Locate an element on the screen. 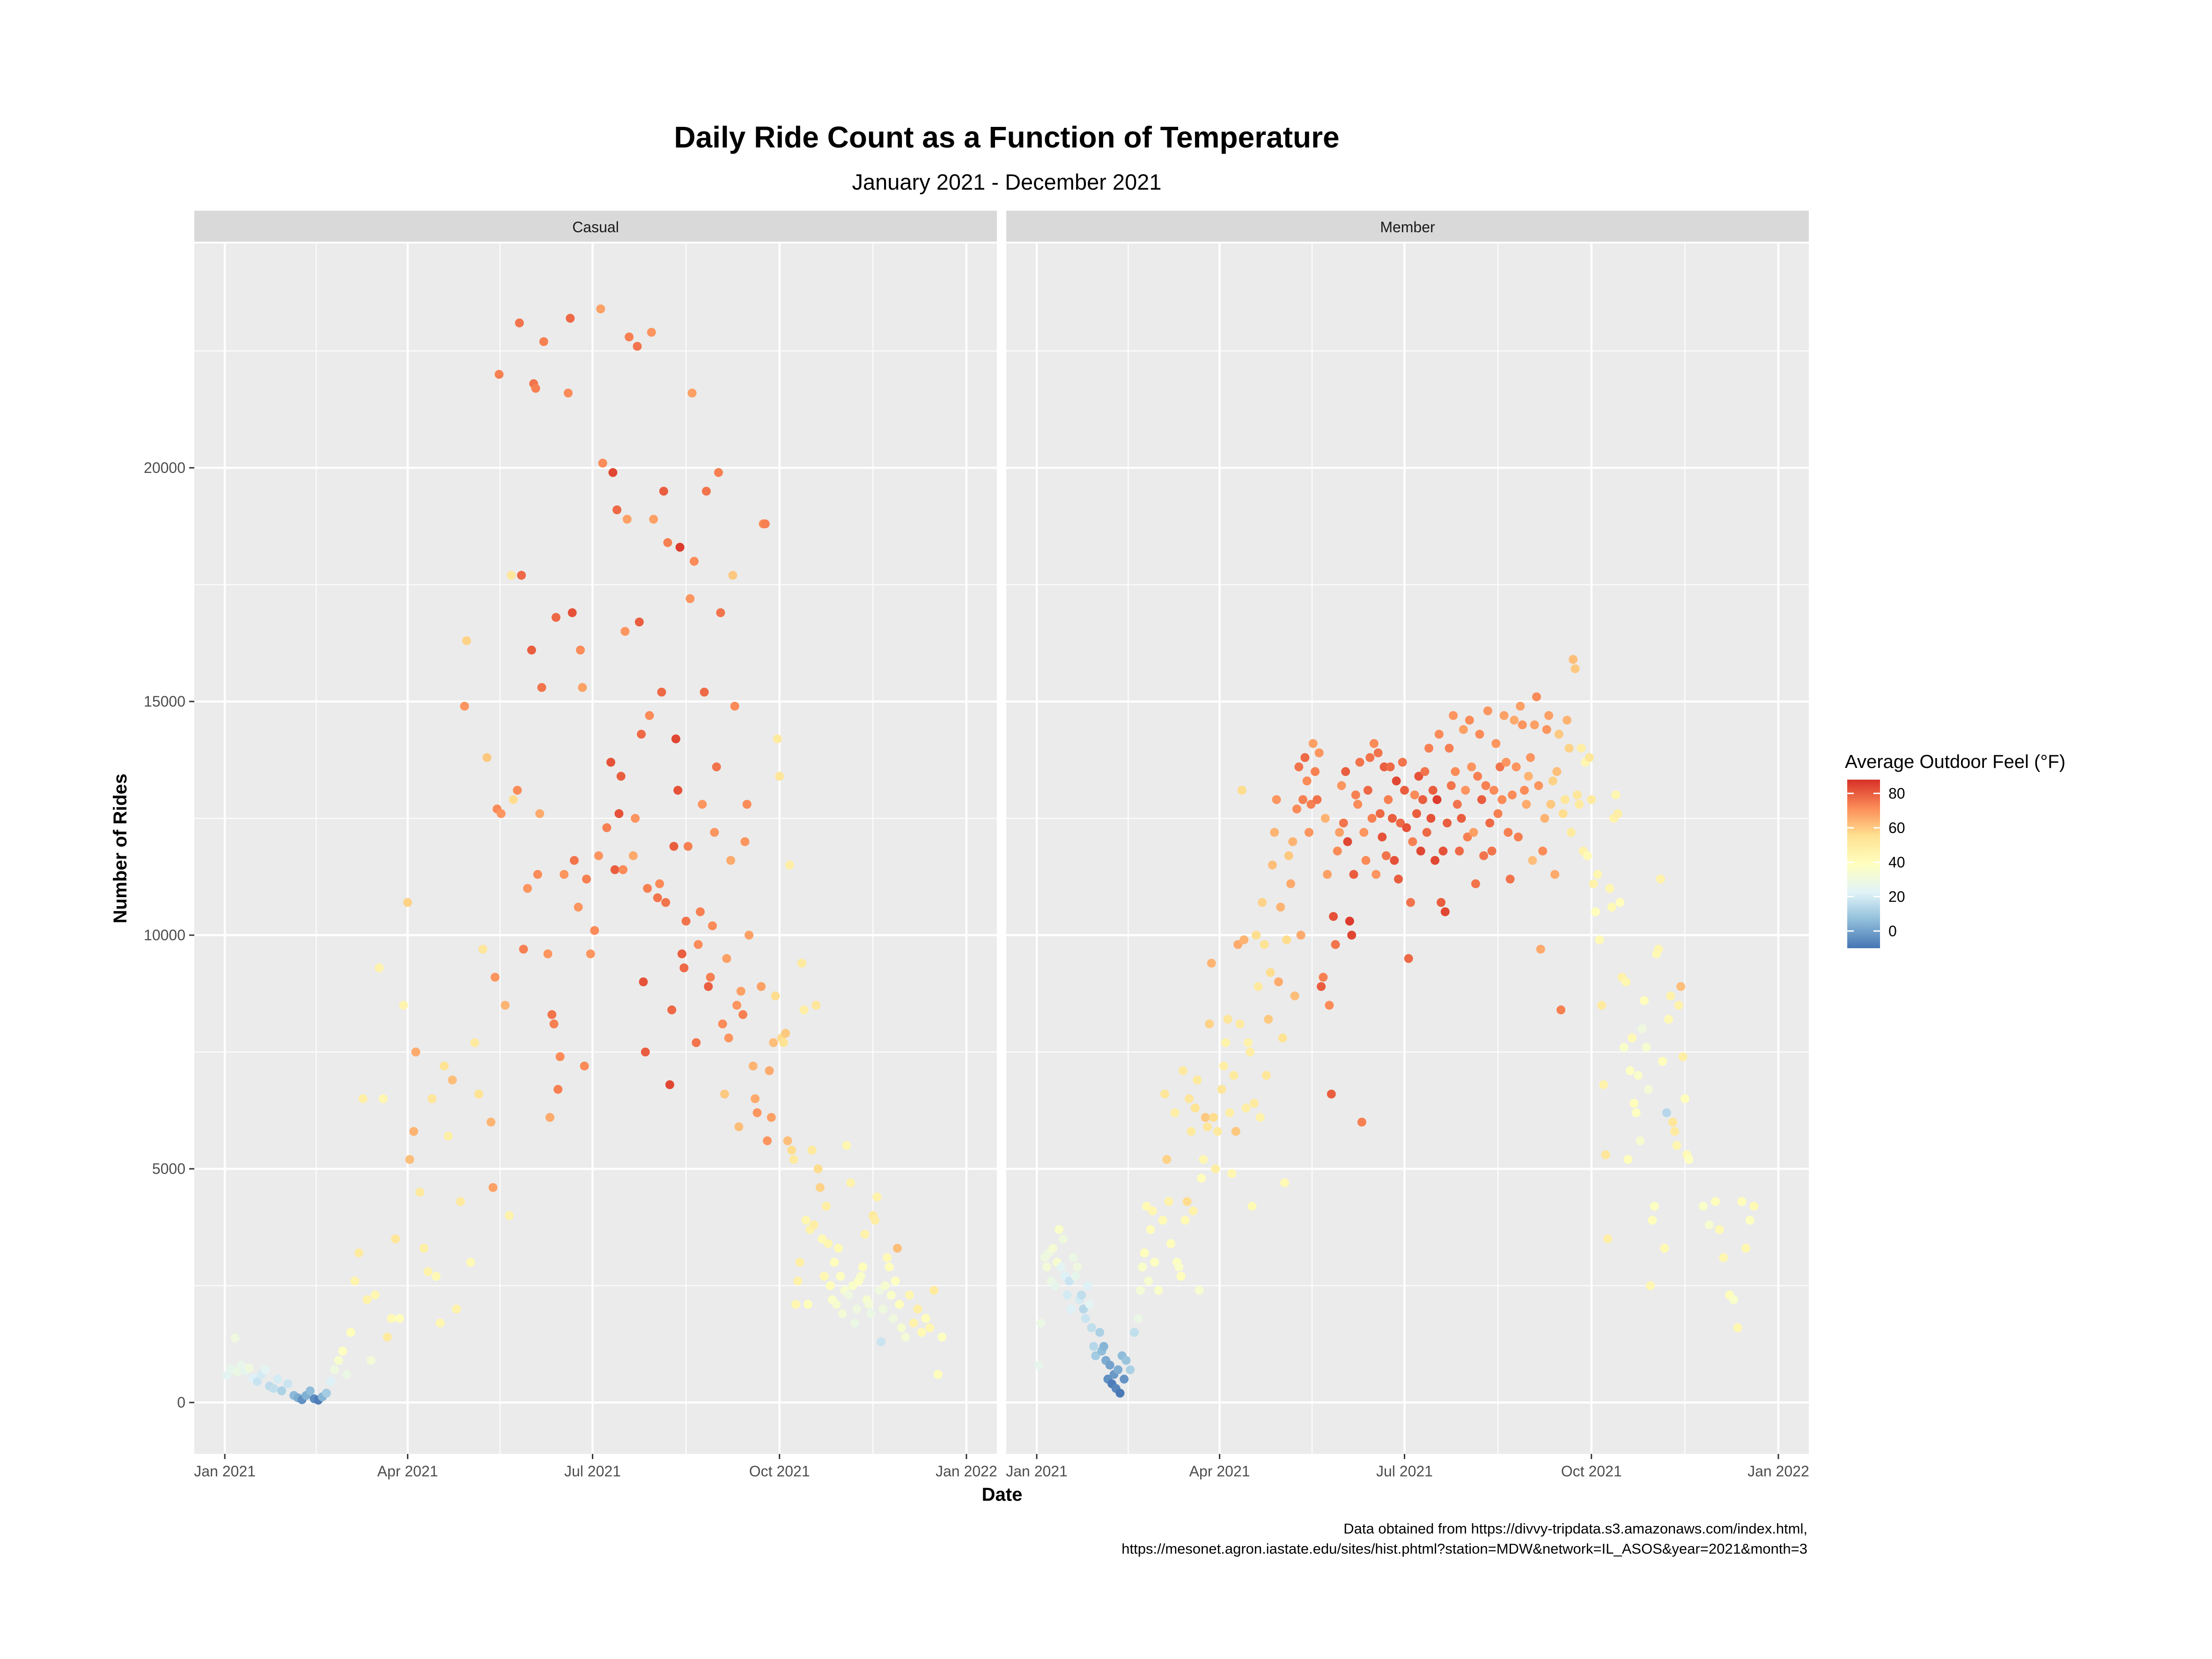  x-tick-label: Apr 2021 is located at coordinates (407, 1471).